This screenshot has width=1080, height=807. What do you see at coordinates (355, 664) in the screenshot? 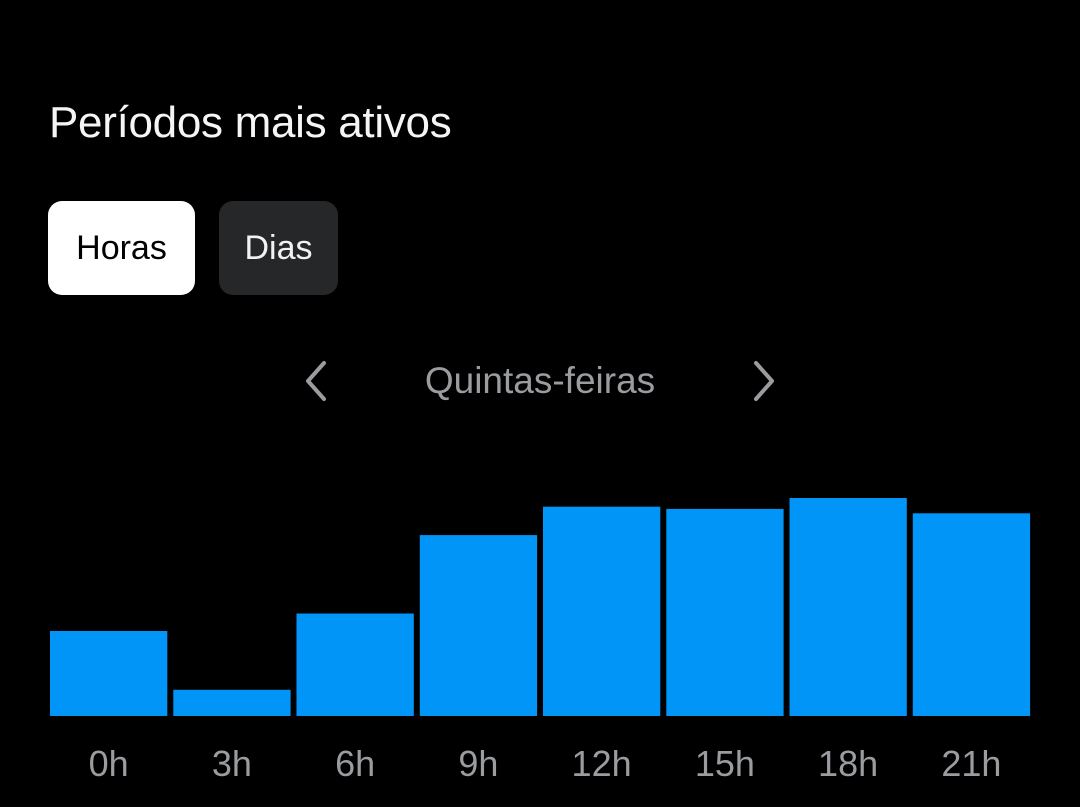
I see `bar-6h` at bounding box center [355, 664].